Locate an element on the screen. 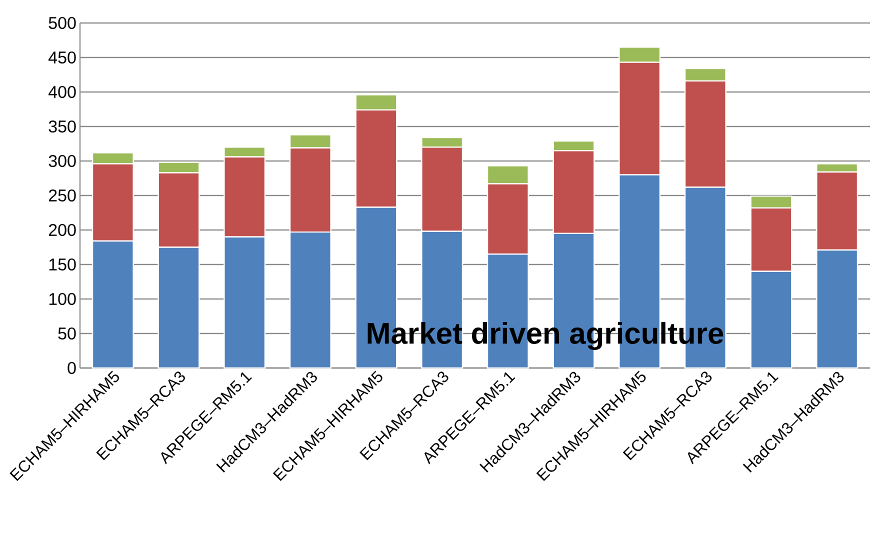  y-tick-label: 50 is located at coordinates (67, 333).